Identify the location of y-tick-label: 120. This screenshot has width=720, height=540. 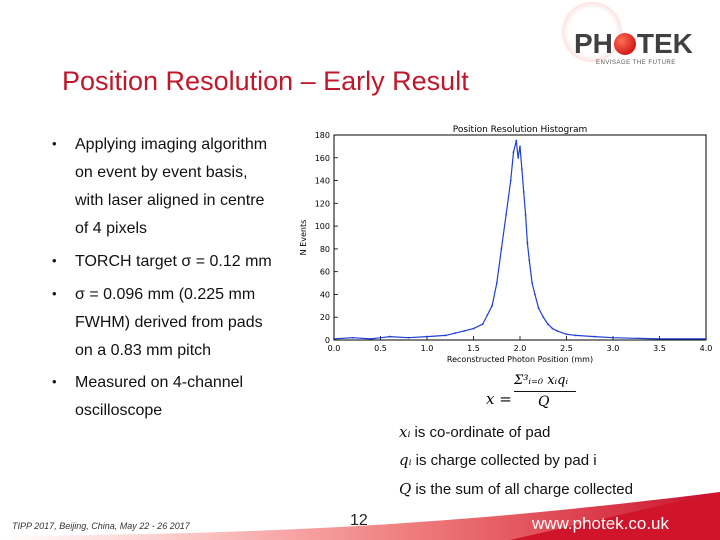
(322, 203).